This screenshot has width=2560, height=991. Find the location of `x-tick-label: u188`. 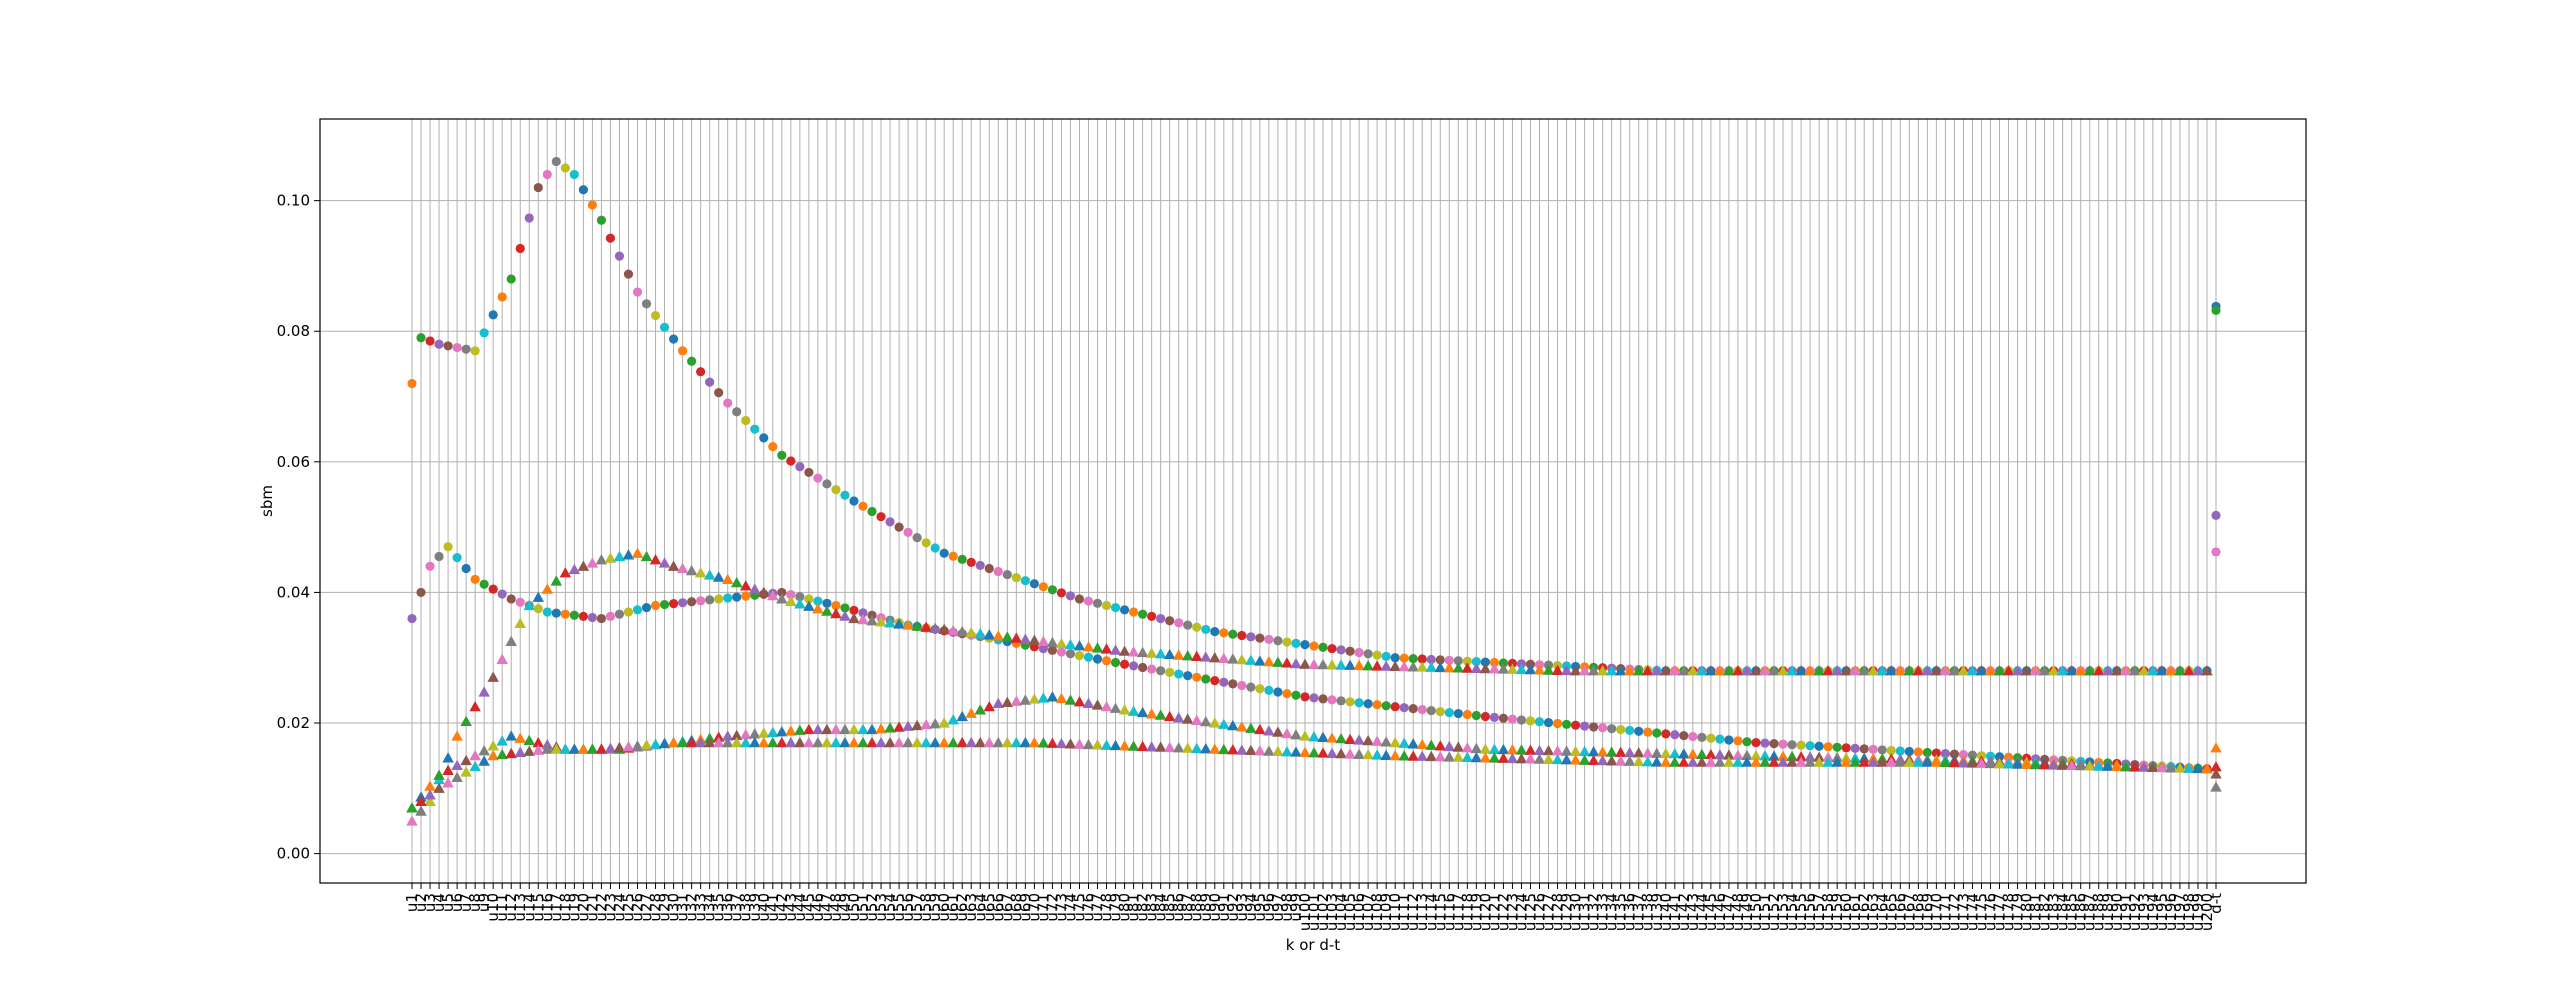

x-tick-label: u188 is located at coordinates (2099, 912).